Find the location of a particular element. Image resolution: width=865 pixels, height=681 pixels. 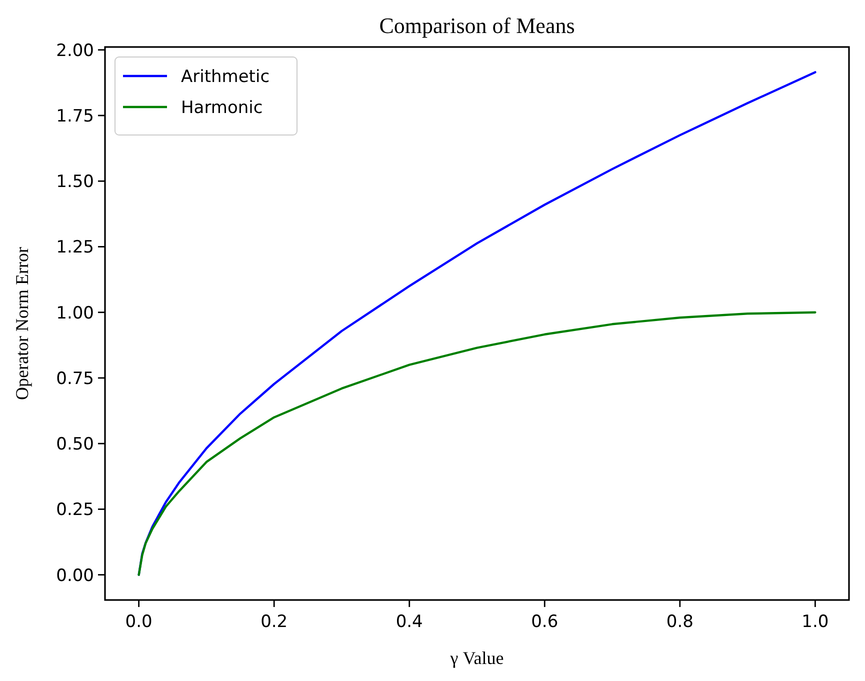

x-tick-label: 0.2 is located at coordinates (274, 622).